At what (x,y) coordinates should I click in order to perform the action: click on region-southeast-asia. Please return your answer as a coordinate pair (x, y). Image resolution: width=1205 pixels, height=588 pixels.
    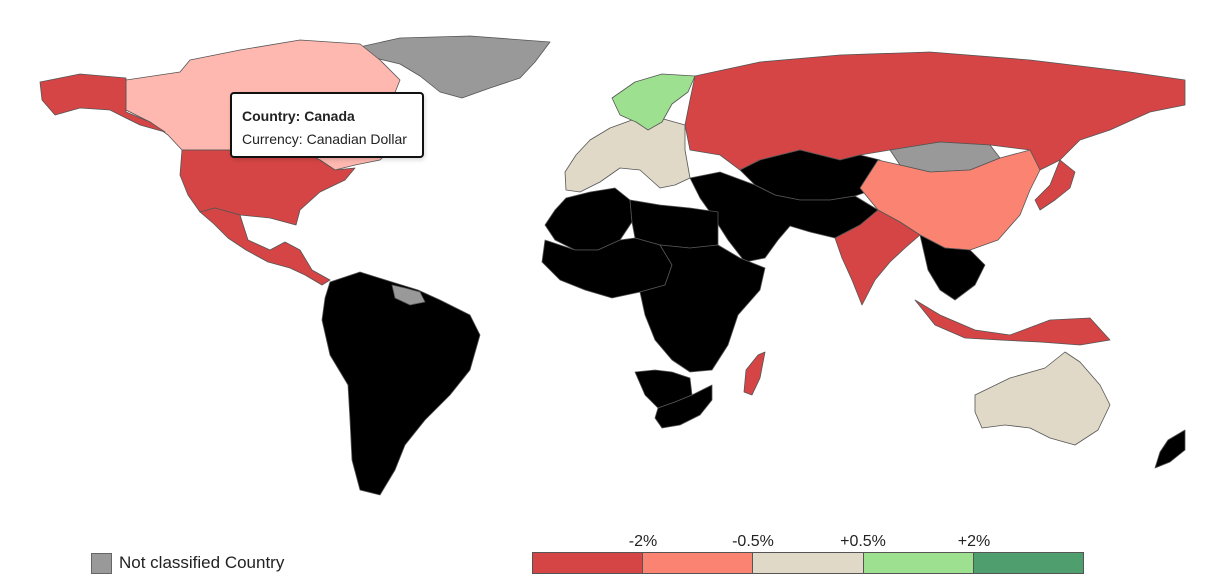
    Looking at the image, I should click on (952, 267).